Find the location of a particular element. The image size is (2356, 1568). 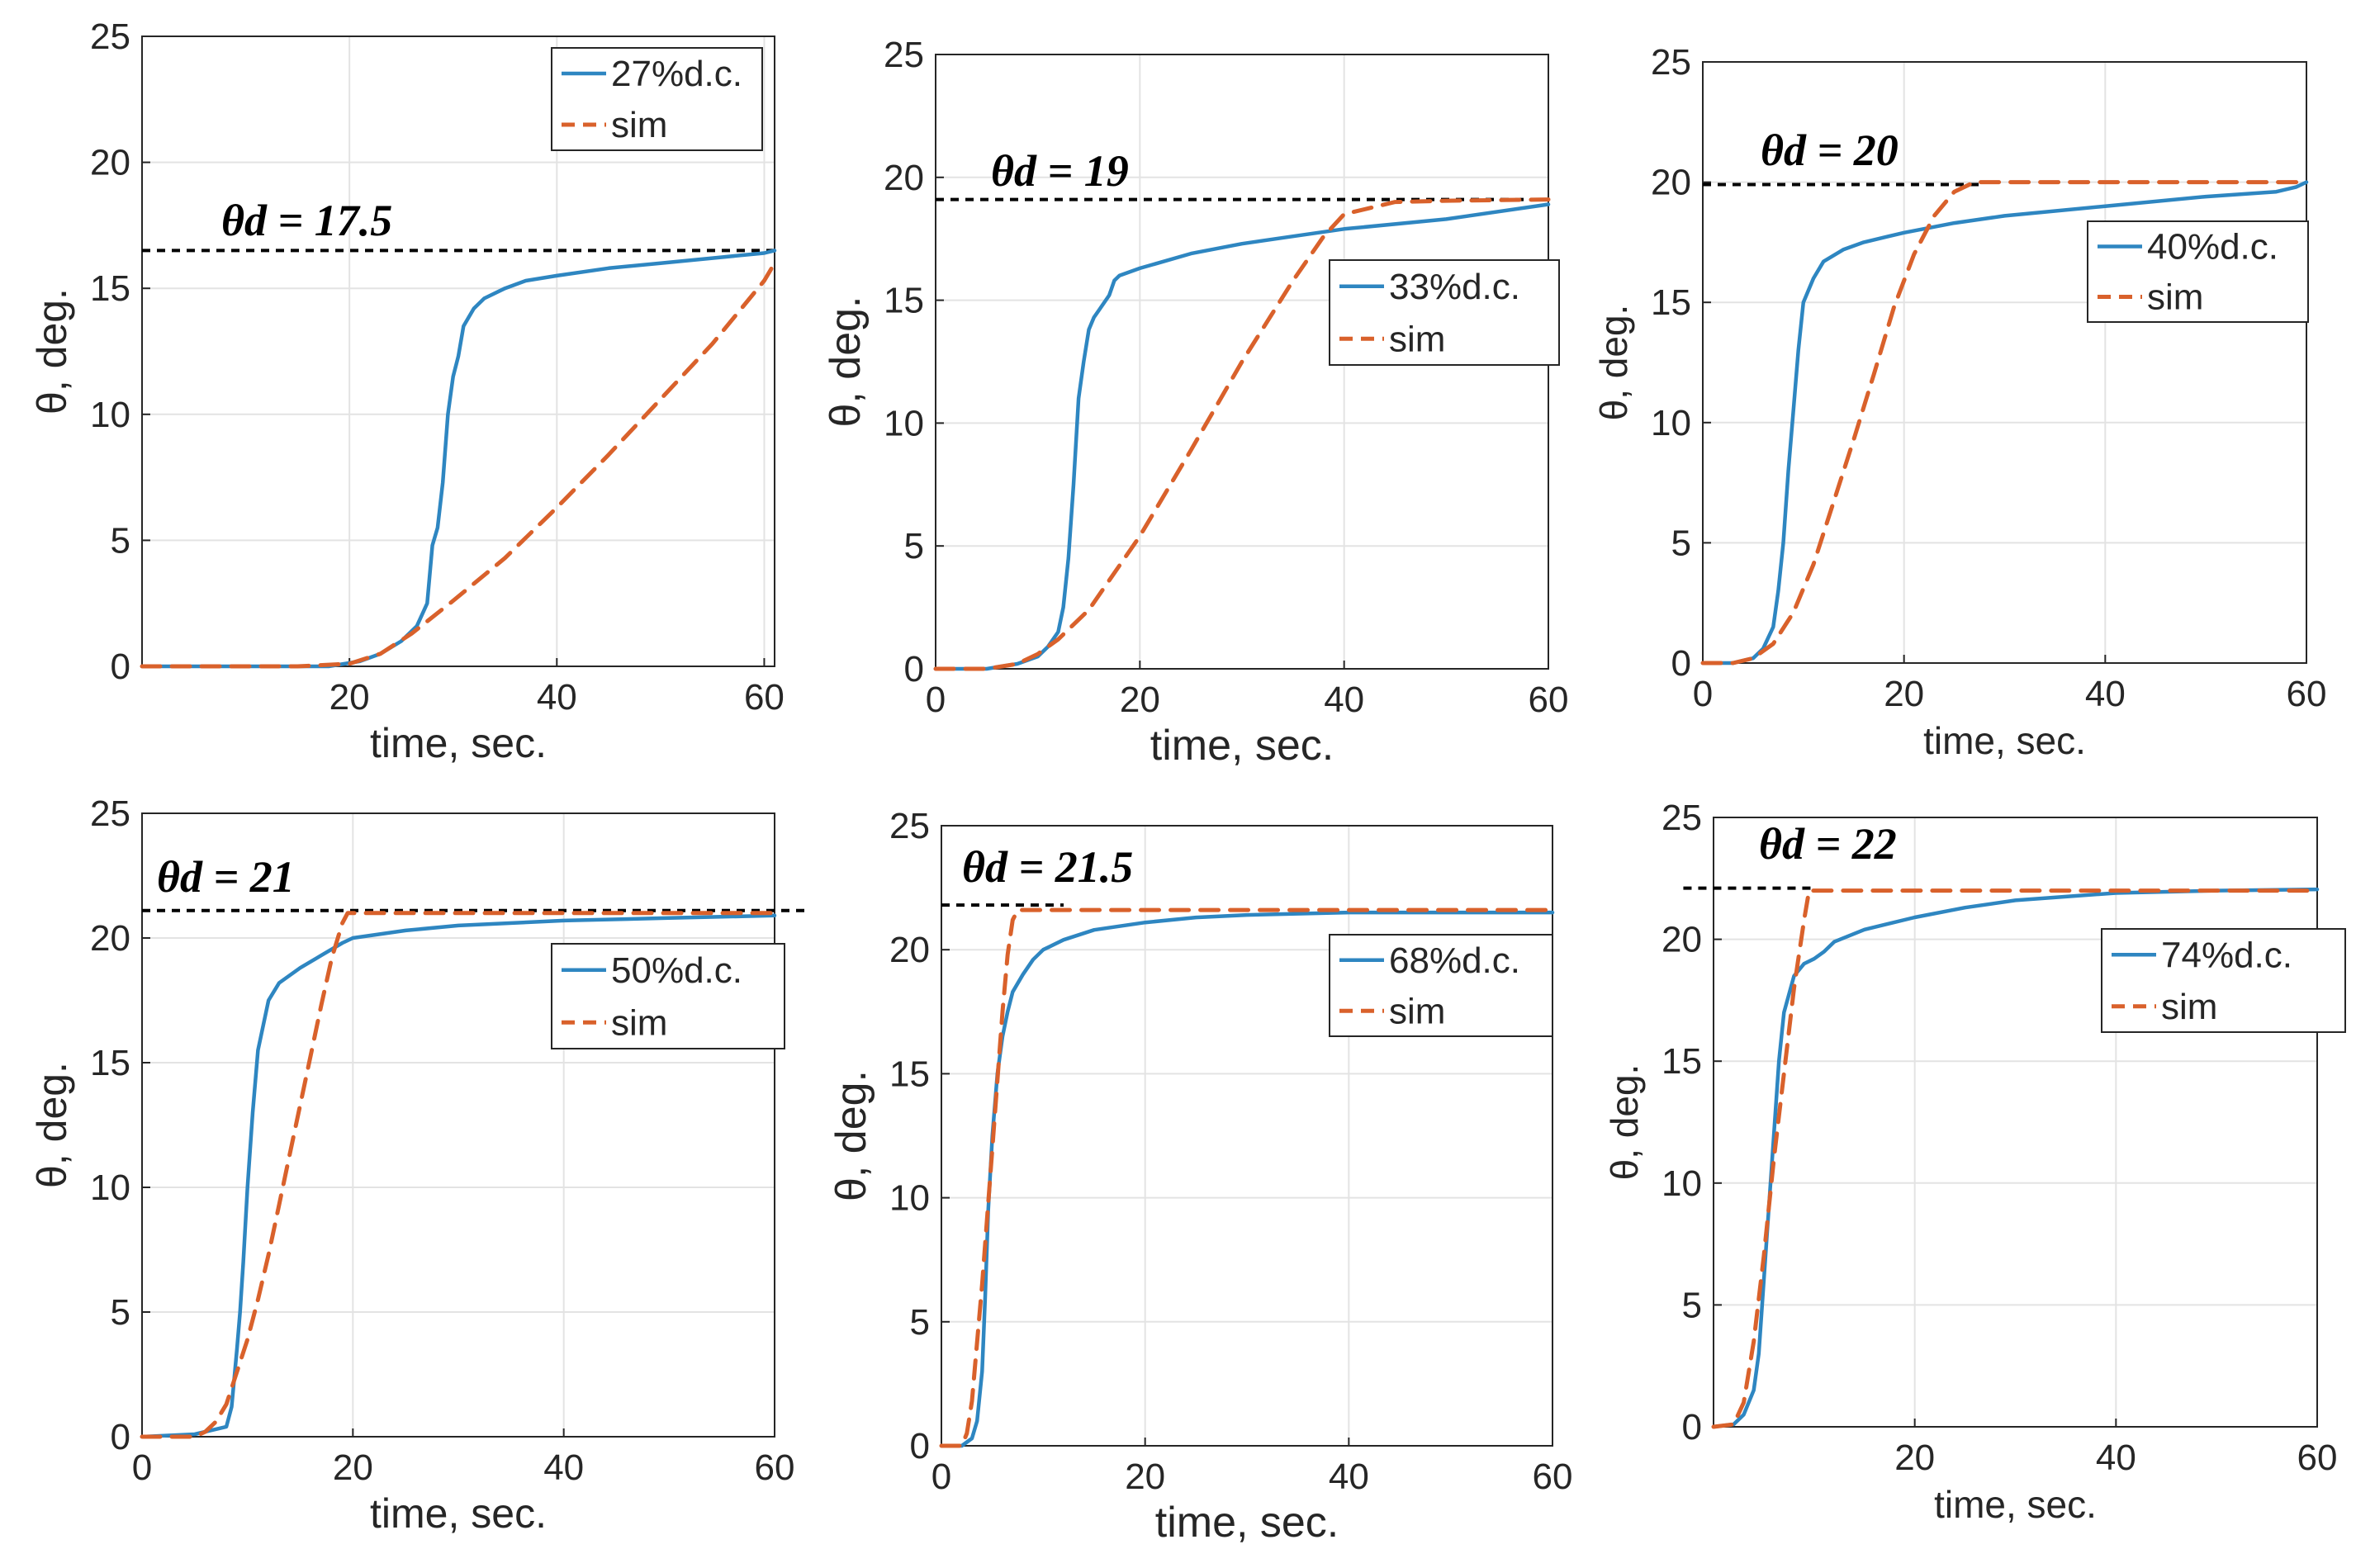

legend: 50%d.c. sim is located at coordinates (668, 996).